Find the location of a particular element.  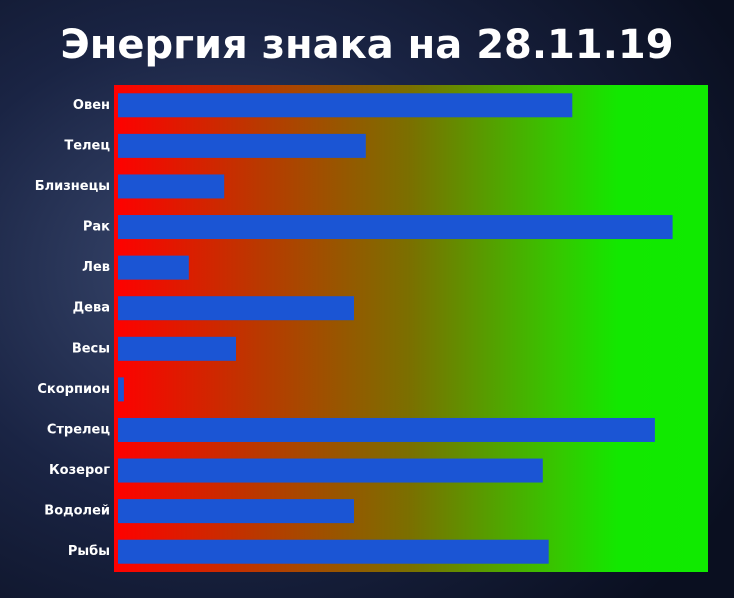

y-tick-label: Овен is located at coordinates (91, 105).